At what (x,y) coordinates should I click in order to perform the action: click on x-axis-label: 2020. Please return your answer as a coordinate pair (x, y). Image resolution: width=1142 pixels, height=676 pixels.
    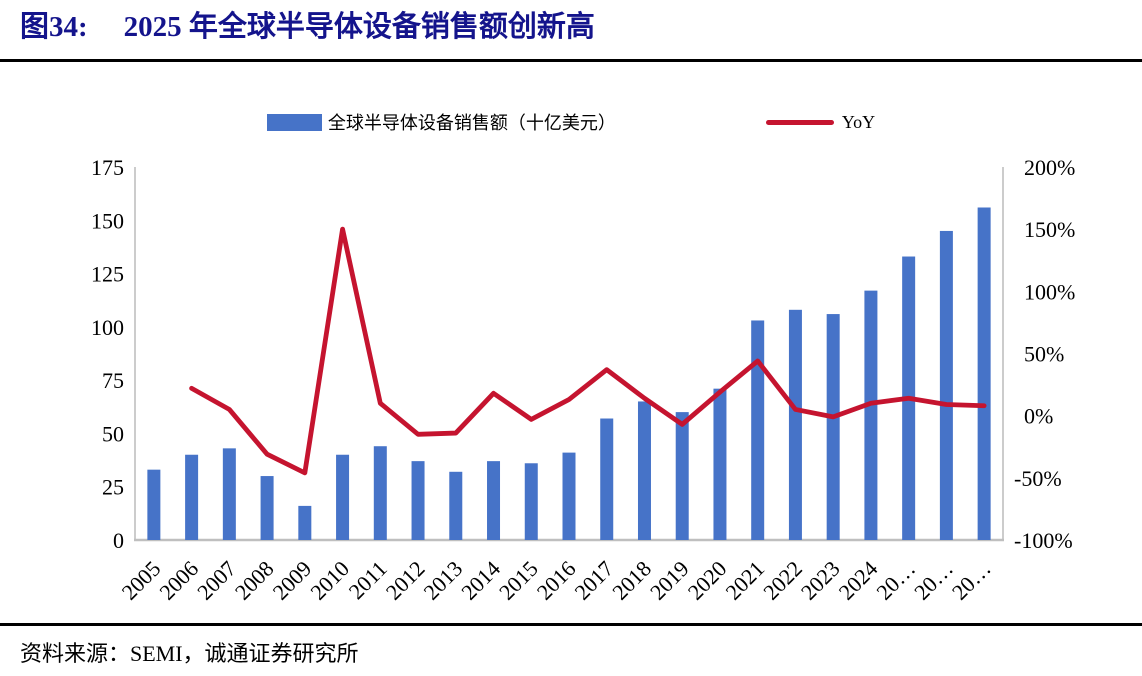
    Looking at the image, I should click on (707, 580).